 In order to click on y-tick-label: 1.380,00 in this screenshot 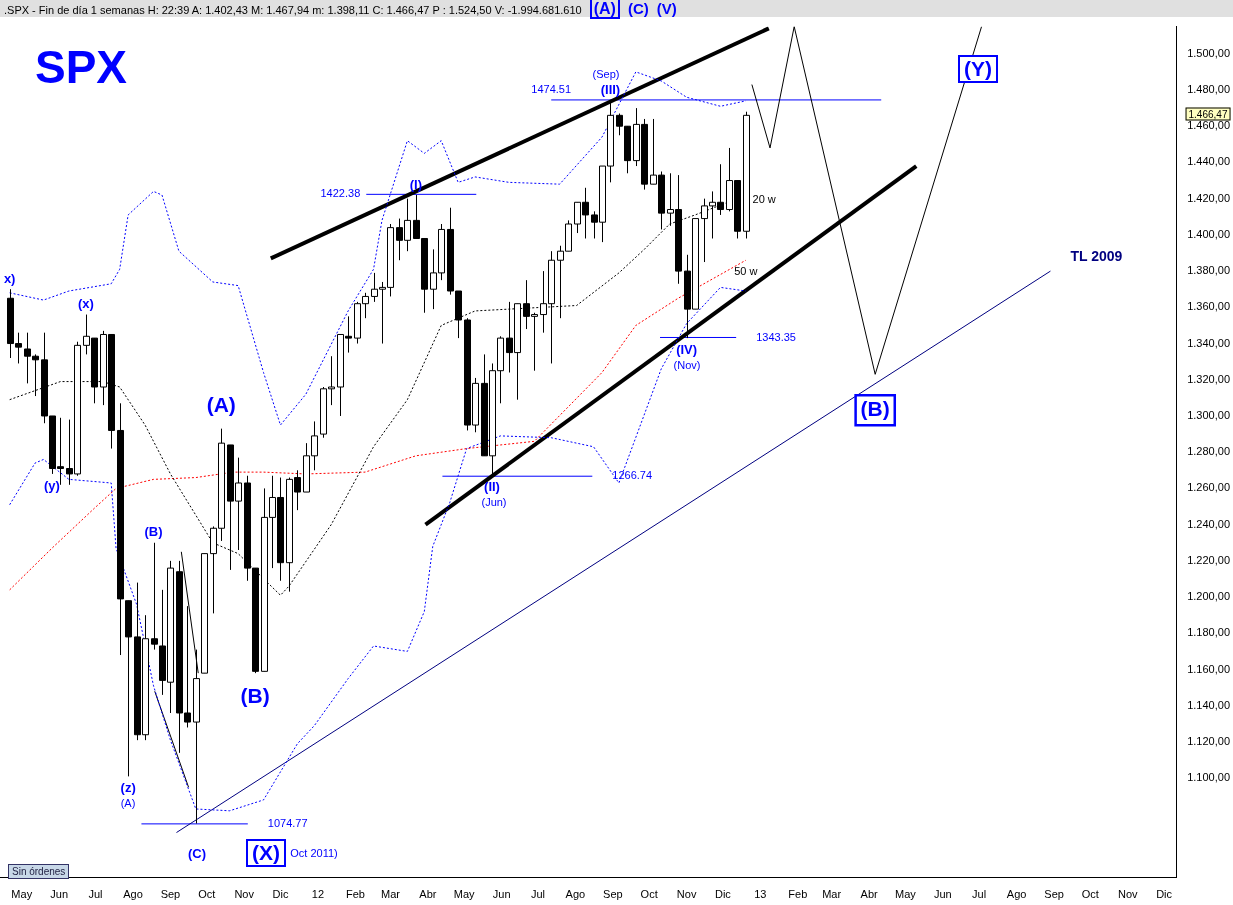, I will do `click(1209, 270)`.